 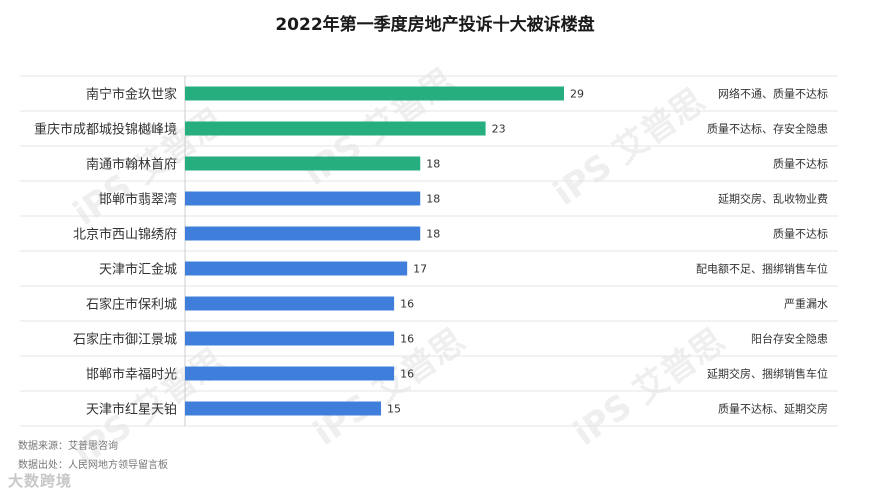 What do you see at coordinates (806, 304) in the screenshot?
I see `complaint-note: 严重漏水` at bounding box center [806, 304].